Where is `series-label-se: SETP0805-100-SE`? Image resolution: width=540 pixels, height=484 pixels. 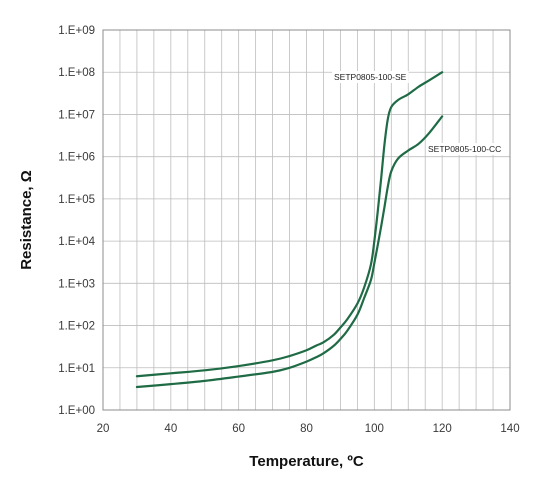 series-label-se: SETP0805-100-SE is located at coordinates (370, 77).